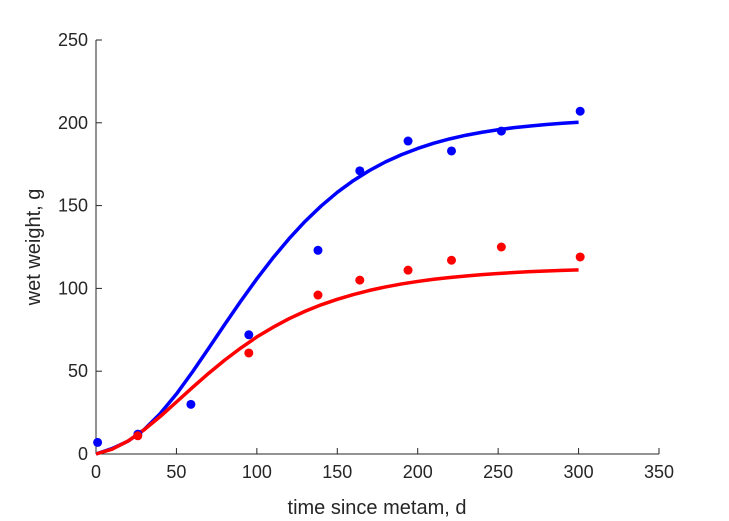 This screenshot has width=729, height=521. Describe the element at coordinates (176, 472) in the screenshot. I see `x-tick-label: 50` at that location.